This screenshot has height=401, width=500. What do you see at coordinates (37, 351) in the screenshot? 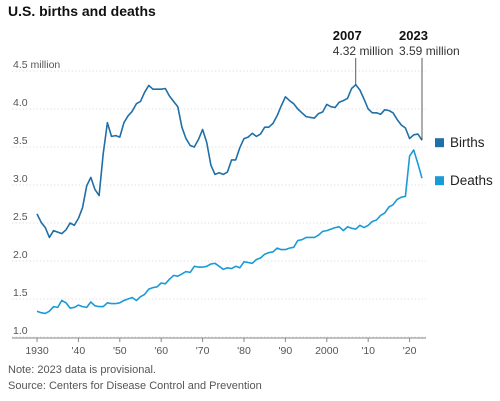
I see `x-tick-label: 1930` at bounding box center [37, 351].